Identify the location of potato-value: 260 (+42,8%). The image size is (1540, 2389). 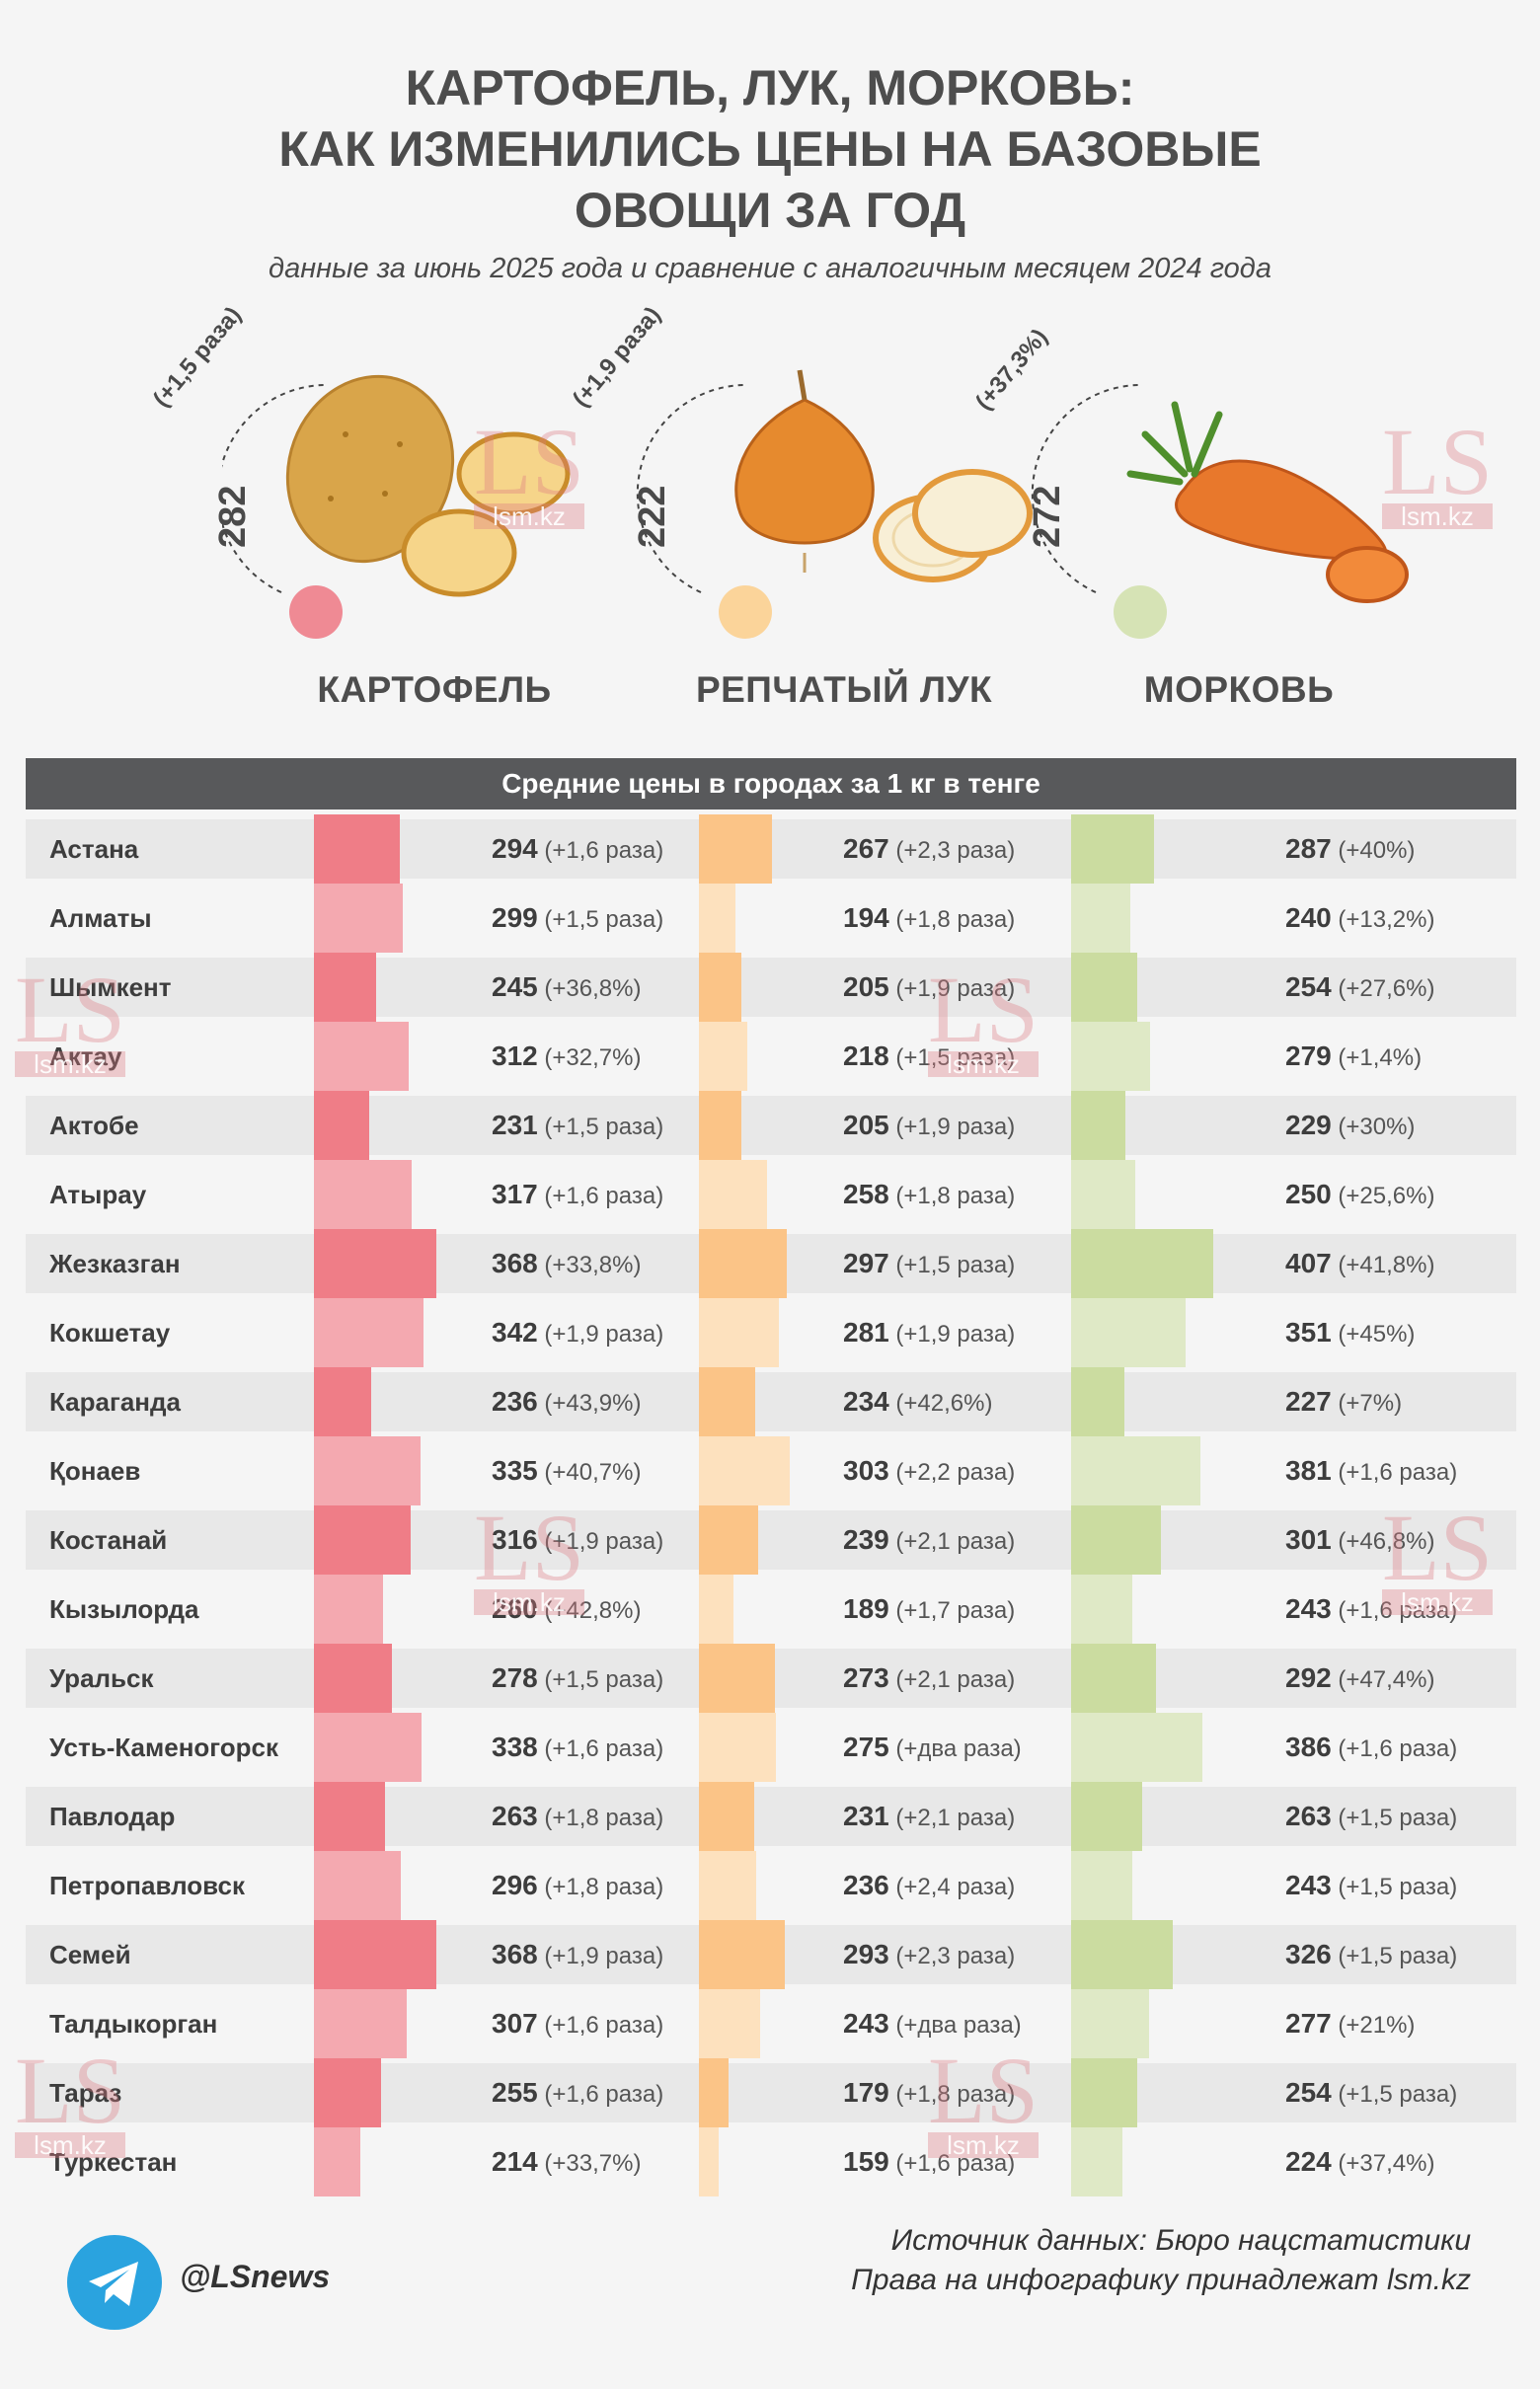
(566, 1609).